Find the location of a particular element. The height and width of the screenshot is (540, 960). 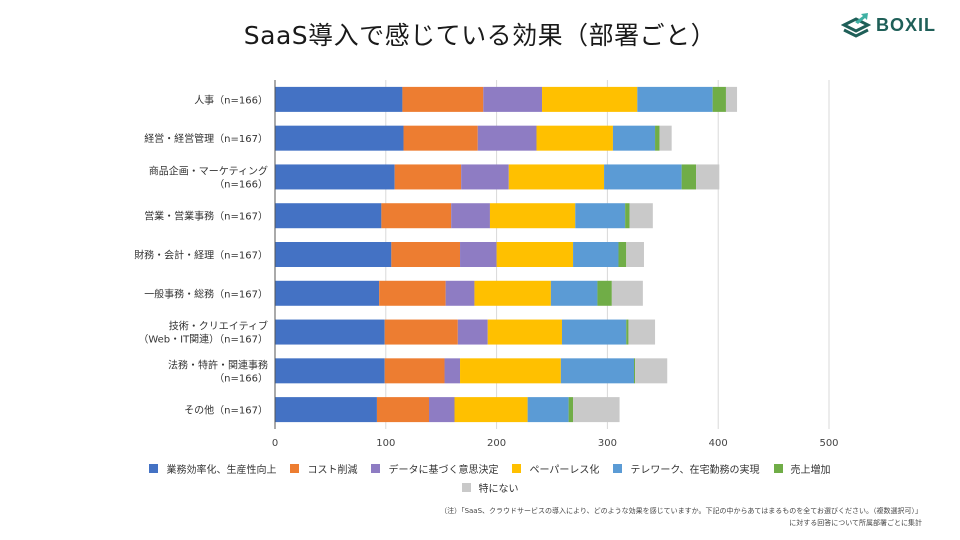

legend-item: データに基づく意思決定 is located at coordinates (434, 468).